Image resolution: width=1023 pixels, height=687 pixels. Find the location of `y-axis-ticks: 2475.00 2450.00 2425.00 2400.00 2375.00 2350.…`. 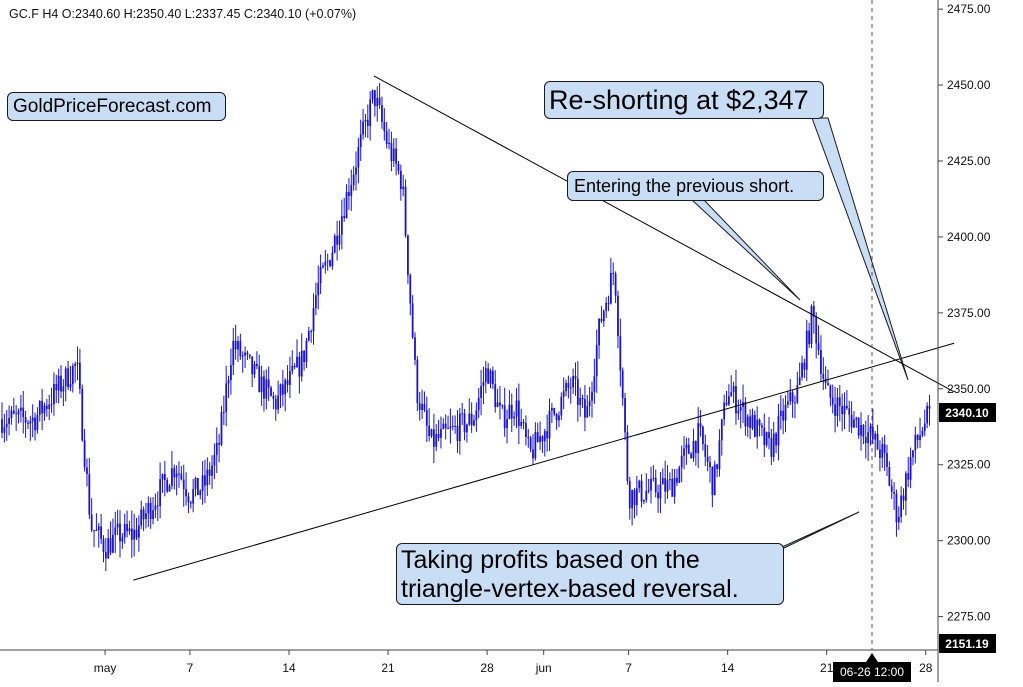

y-axis-ticks: 2475.00 2450.00 2425.00 2400.00 2375.00 2350.… is located at coordinates (964, 313).